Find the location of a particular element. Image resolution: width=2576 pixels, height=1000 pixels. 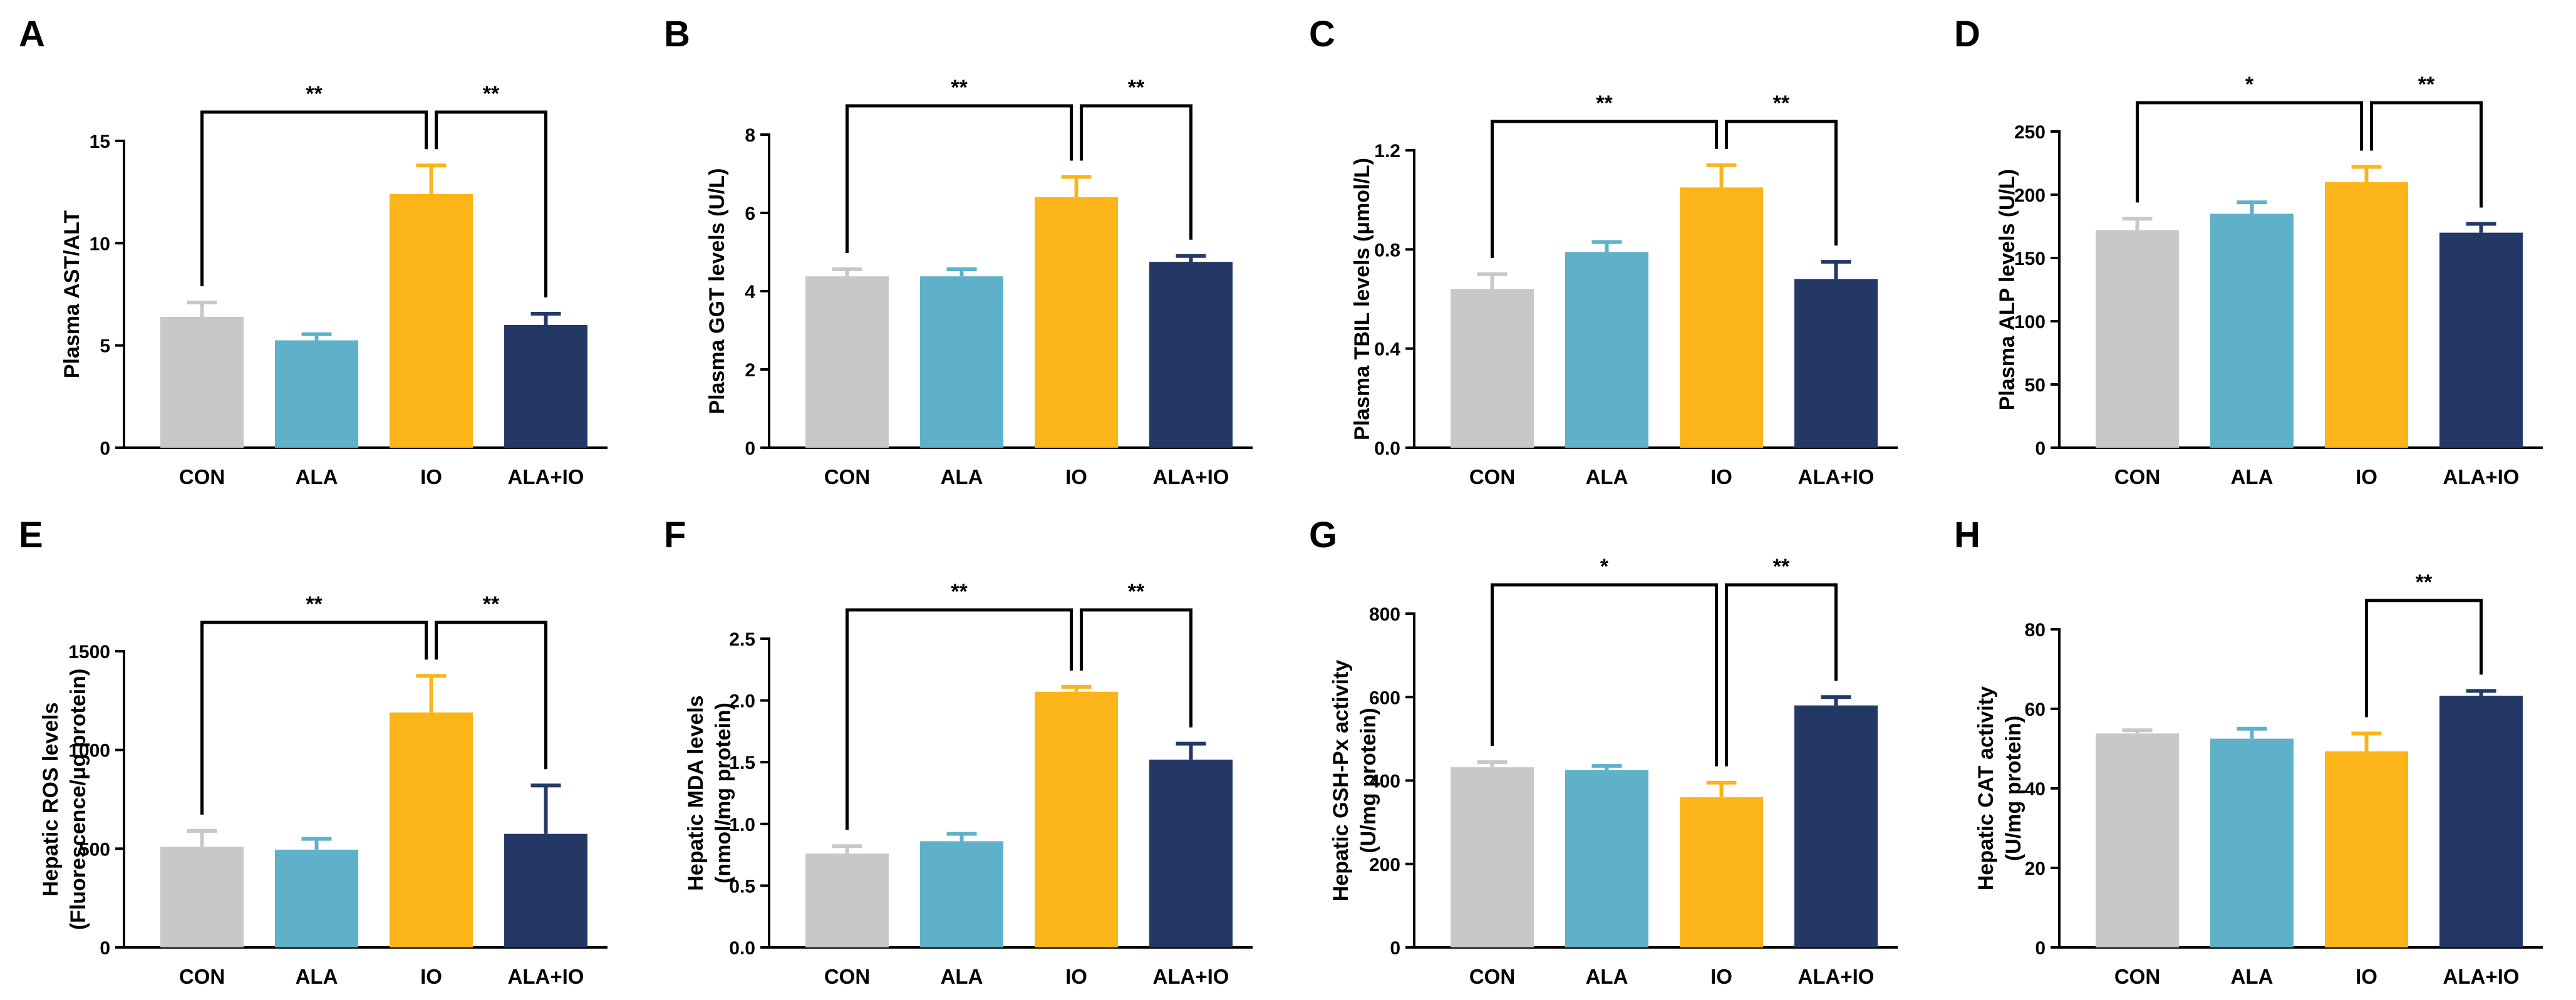

panel-letter: B is located at coordinates (677, 34).